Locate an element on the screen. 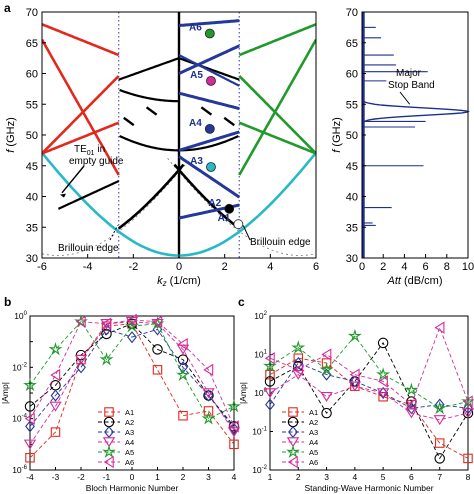  bloch-series-line-a2 is located at coordinates (132, 375).